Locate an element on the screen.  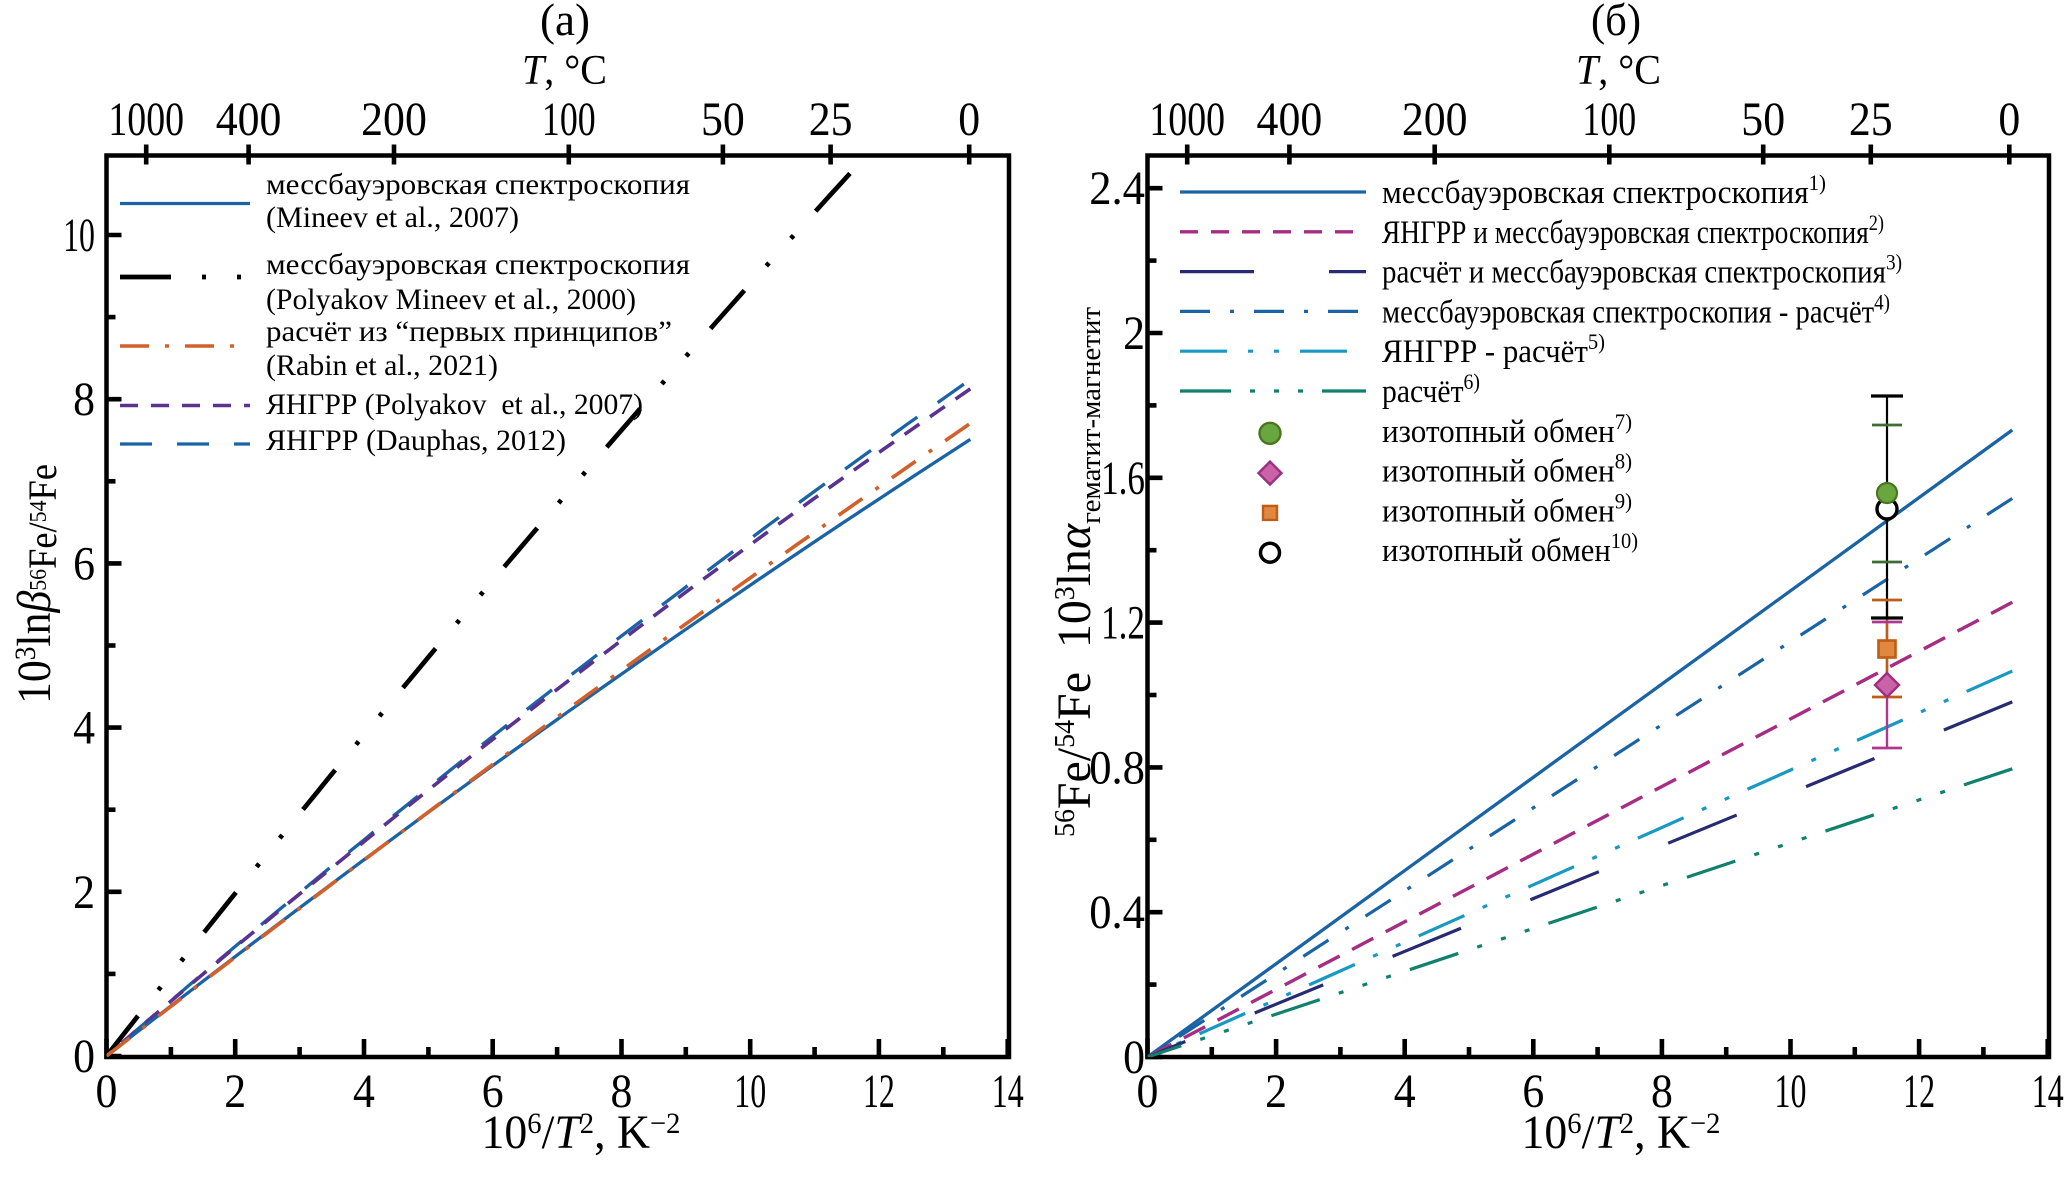
svg-text: расчёт6) is located at coordinates (1431, 389).